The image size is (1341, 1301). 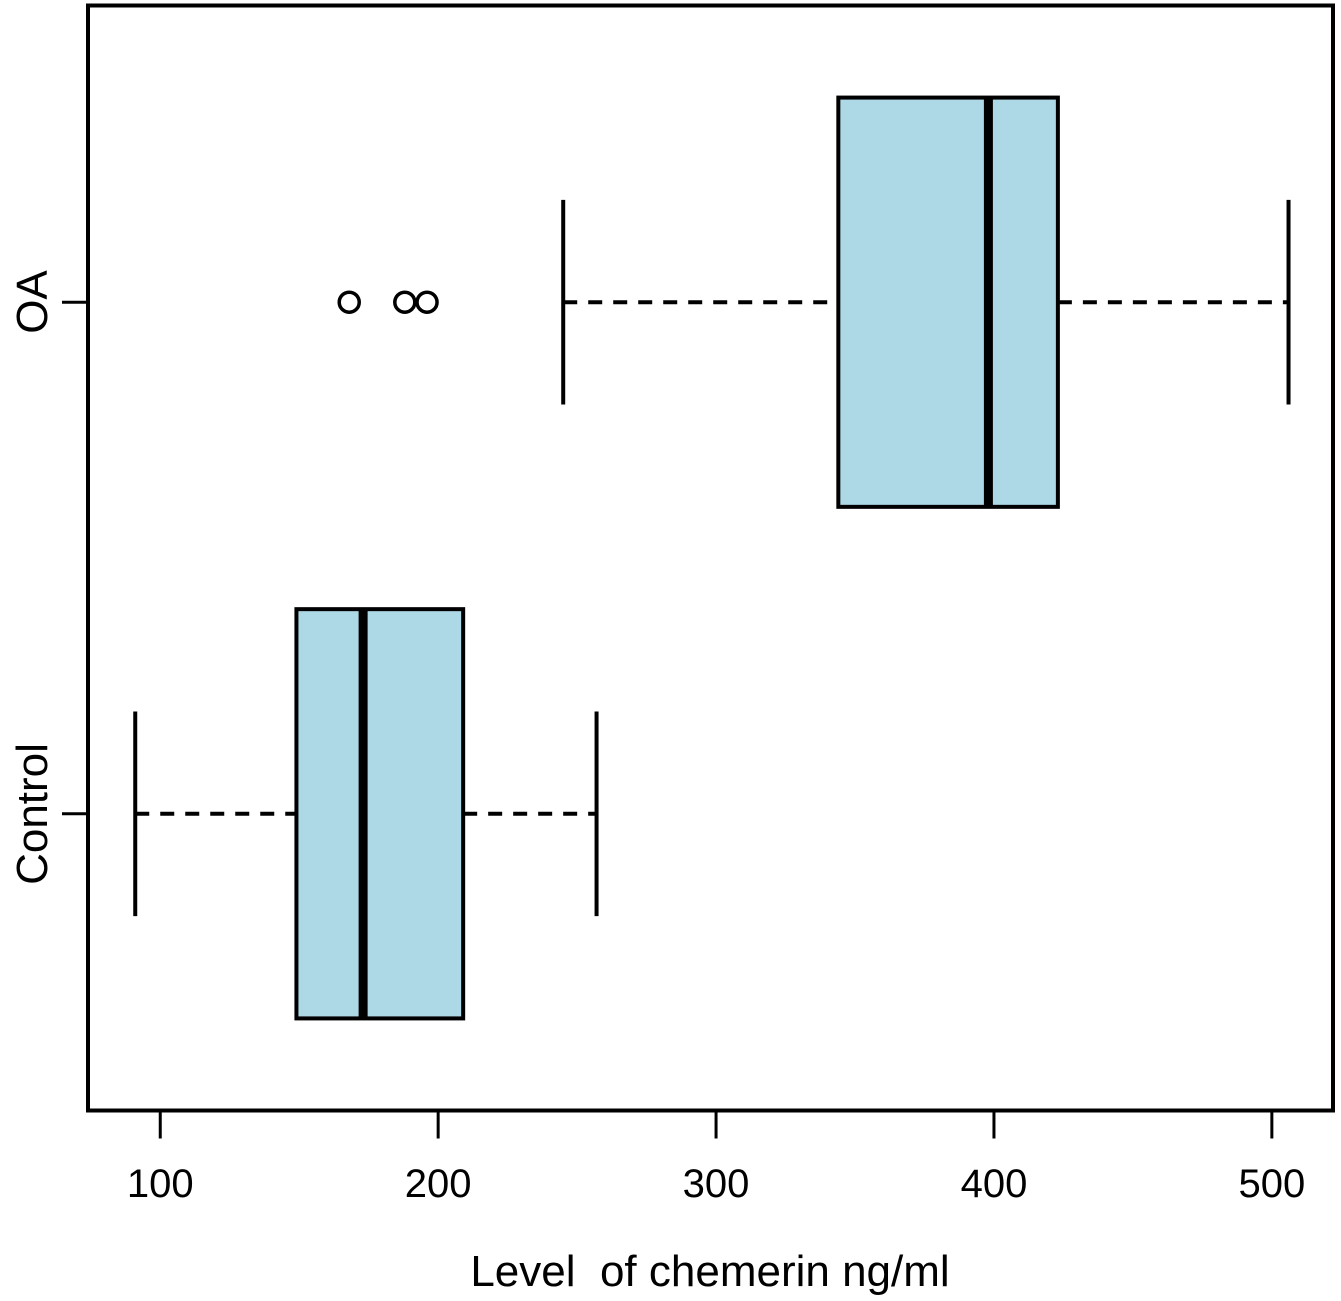 What do you see at coordinates (32, 813) in the screenshot?
I see `y-category-label-control: Control` at bounding box center [32, 813].